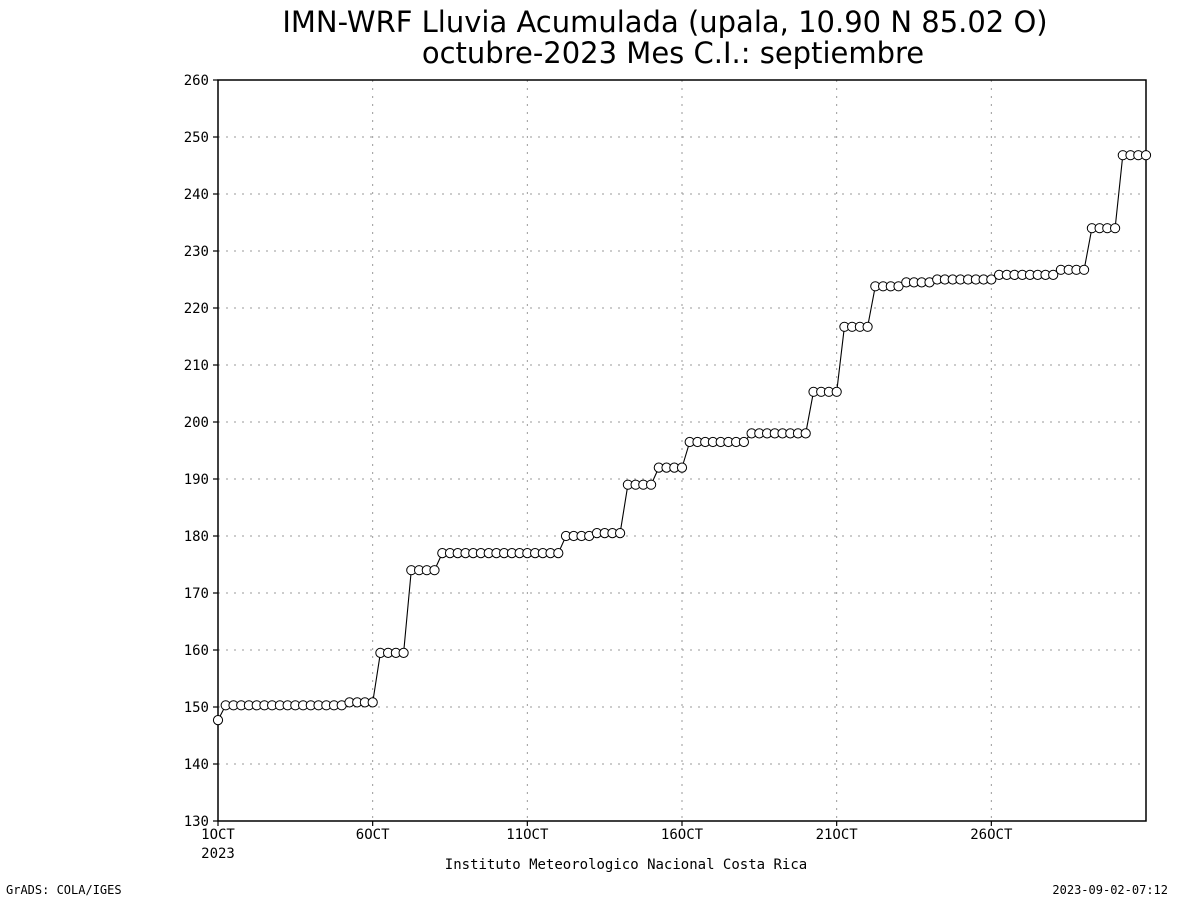 The height and width of the screenshot is (900, 1200). What do you see at coordinates (196, 708) in the screenshot?
I see `y-tick-label: 150` at bounding box center [196, 708].